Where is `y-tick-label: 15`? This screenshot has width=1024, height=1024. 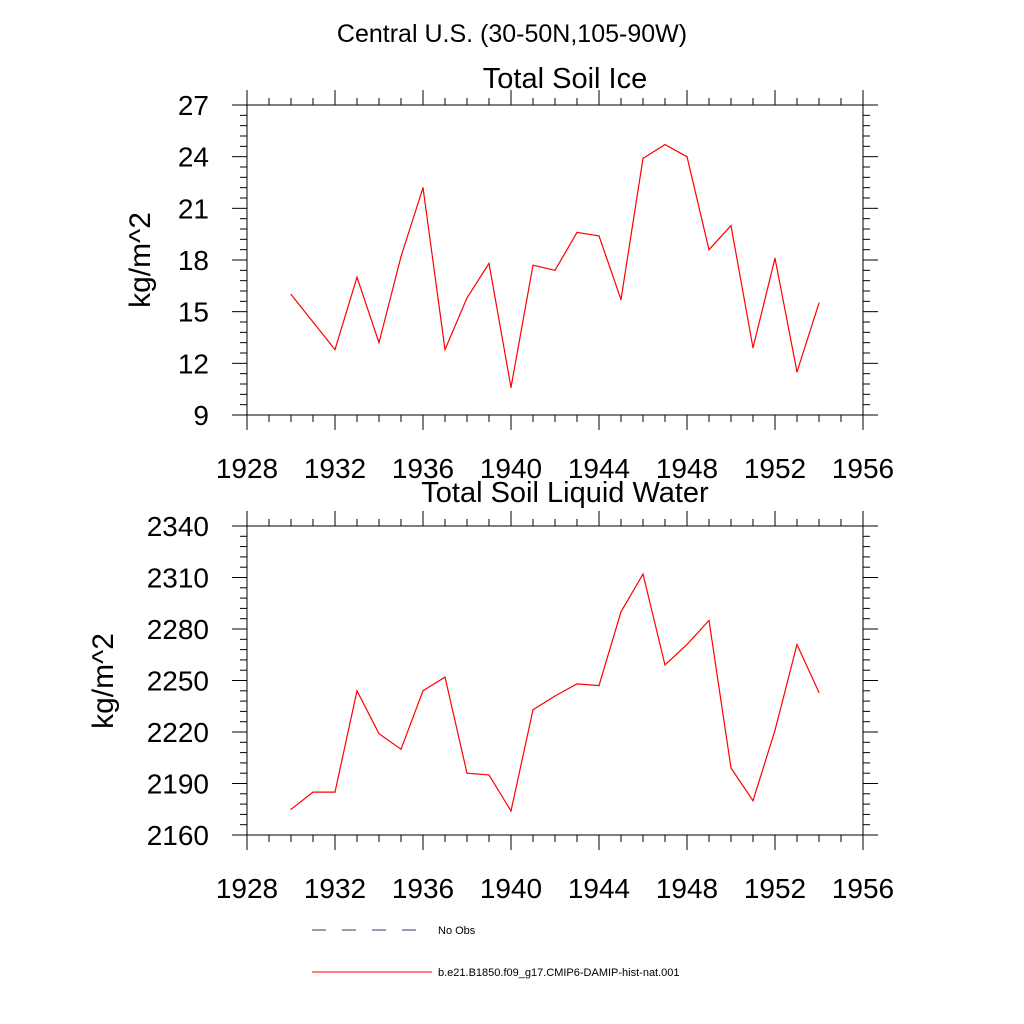
y-tick-label: 15 is located at coordinates (193, 312).